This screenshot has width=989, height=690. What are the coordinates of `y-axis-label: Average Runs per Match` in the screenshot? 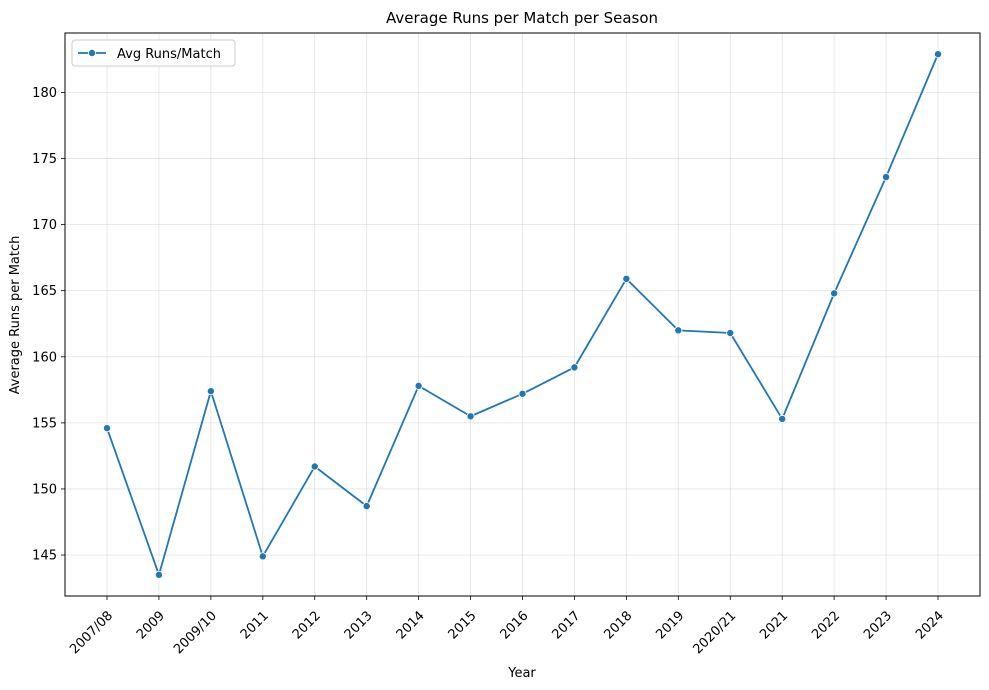 It's located at (15, 315).